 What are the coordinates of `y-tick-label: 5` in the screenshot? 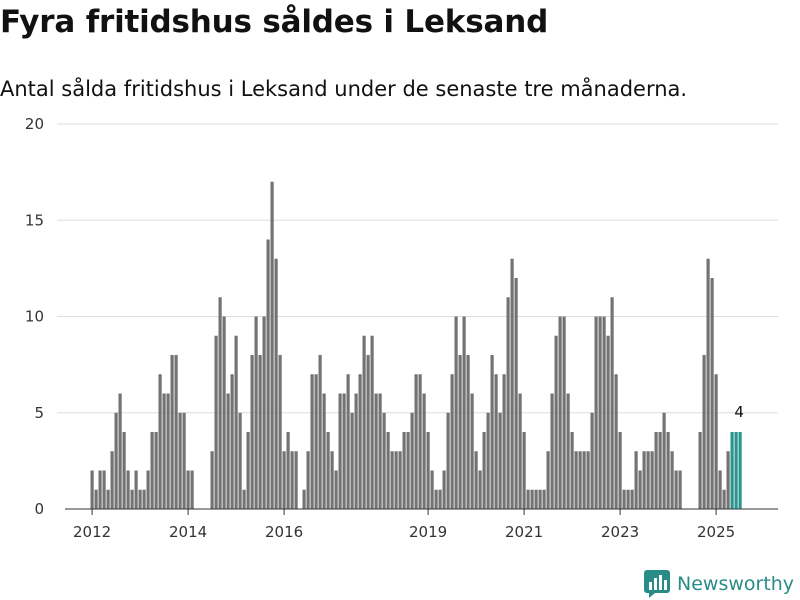 It's located at (39, 413).